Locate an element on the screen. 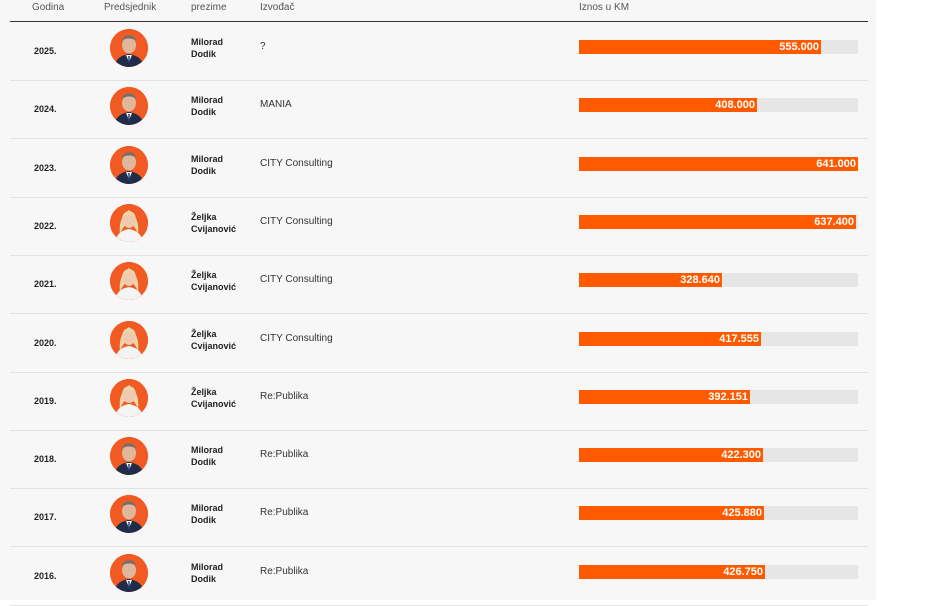 This screenshot has height=606, width=933. table-row: 2016. Milorad Dodik Re:Publika 426.750 is located at coordinates (439, 576).